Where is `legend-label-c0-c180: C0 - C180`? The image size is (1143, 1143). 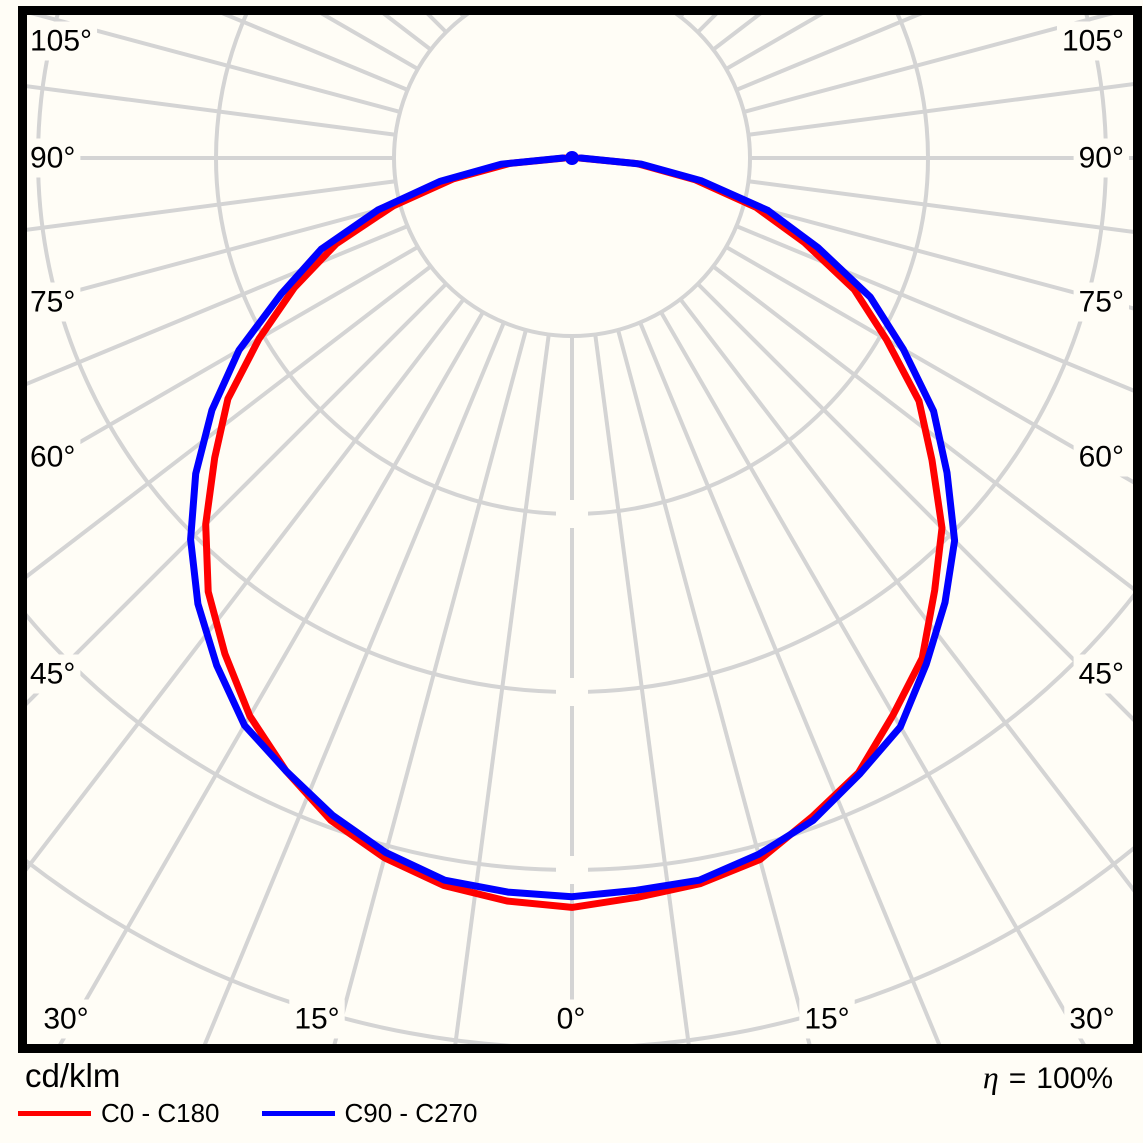 legend-label-c0-c180: C0 - C180 is located at coordinates (160, 1113).